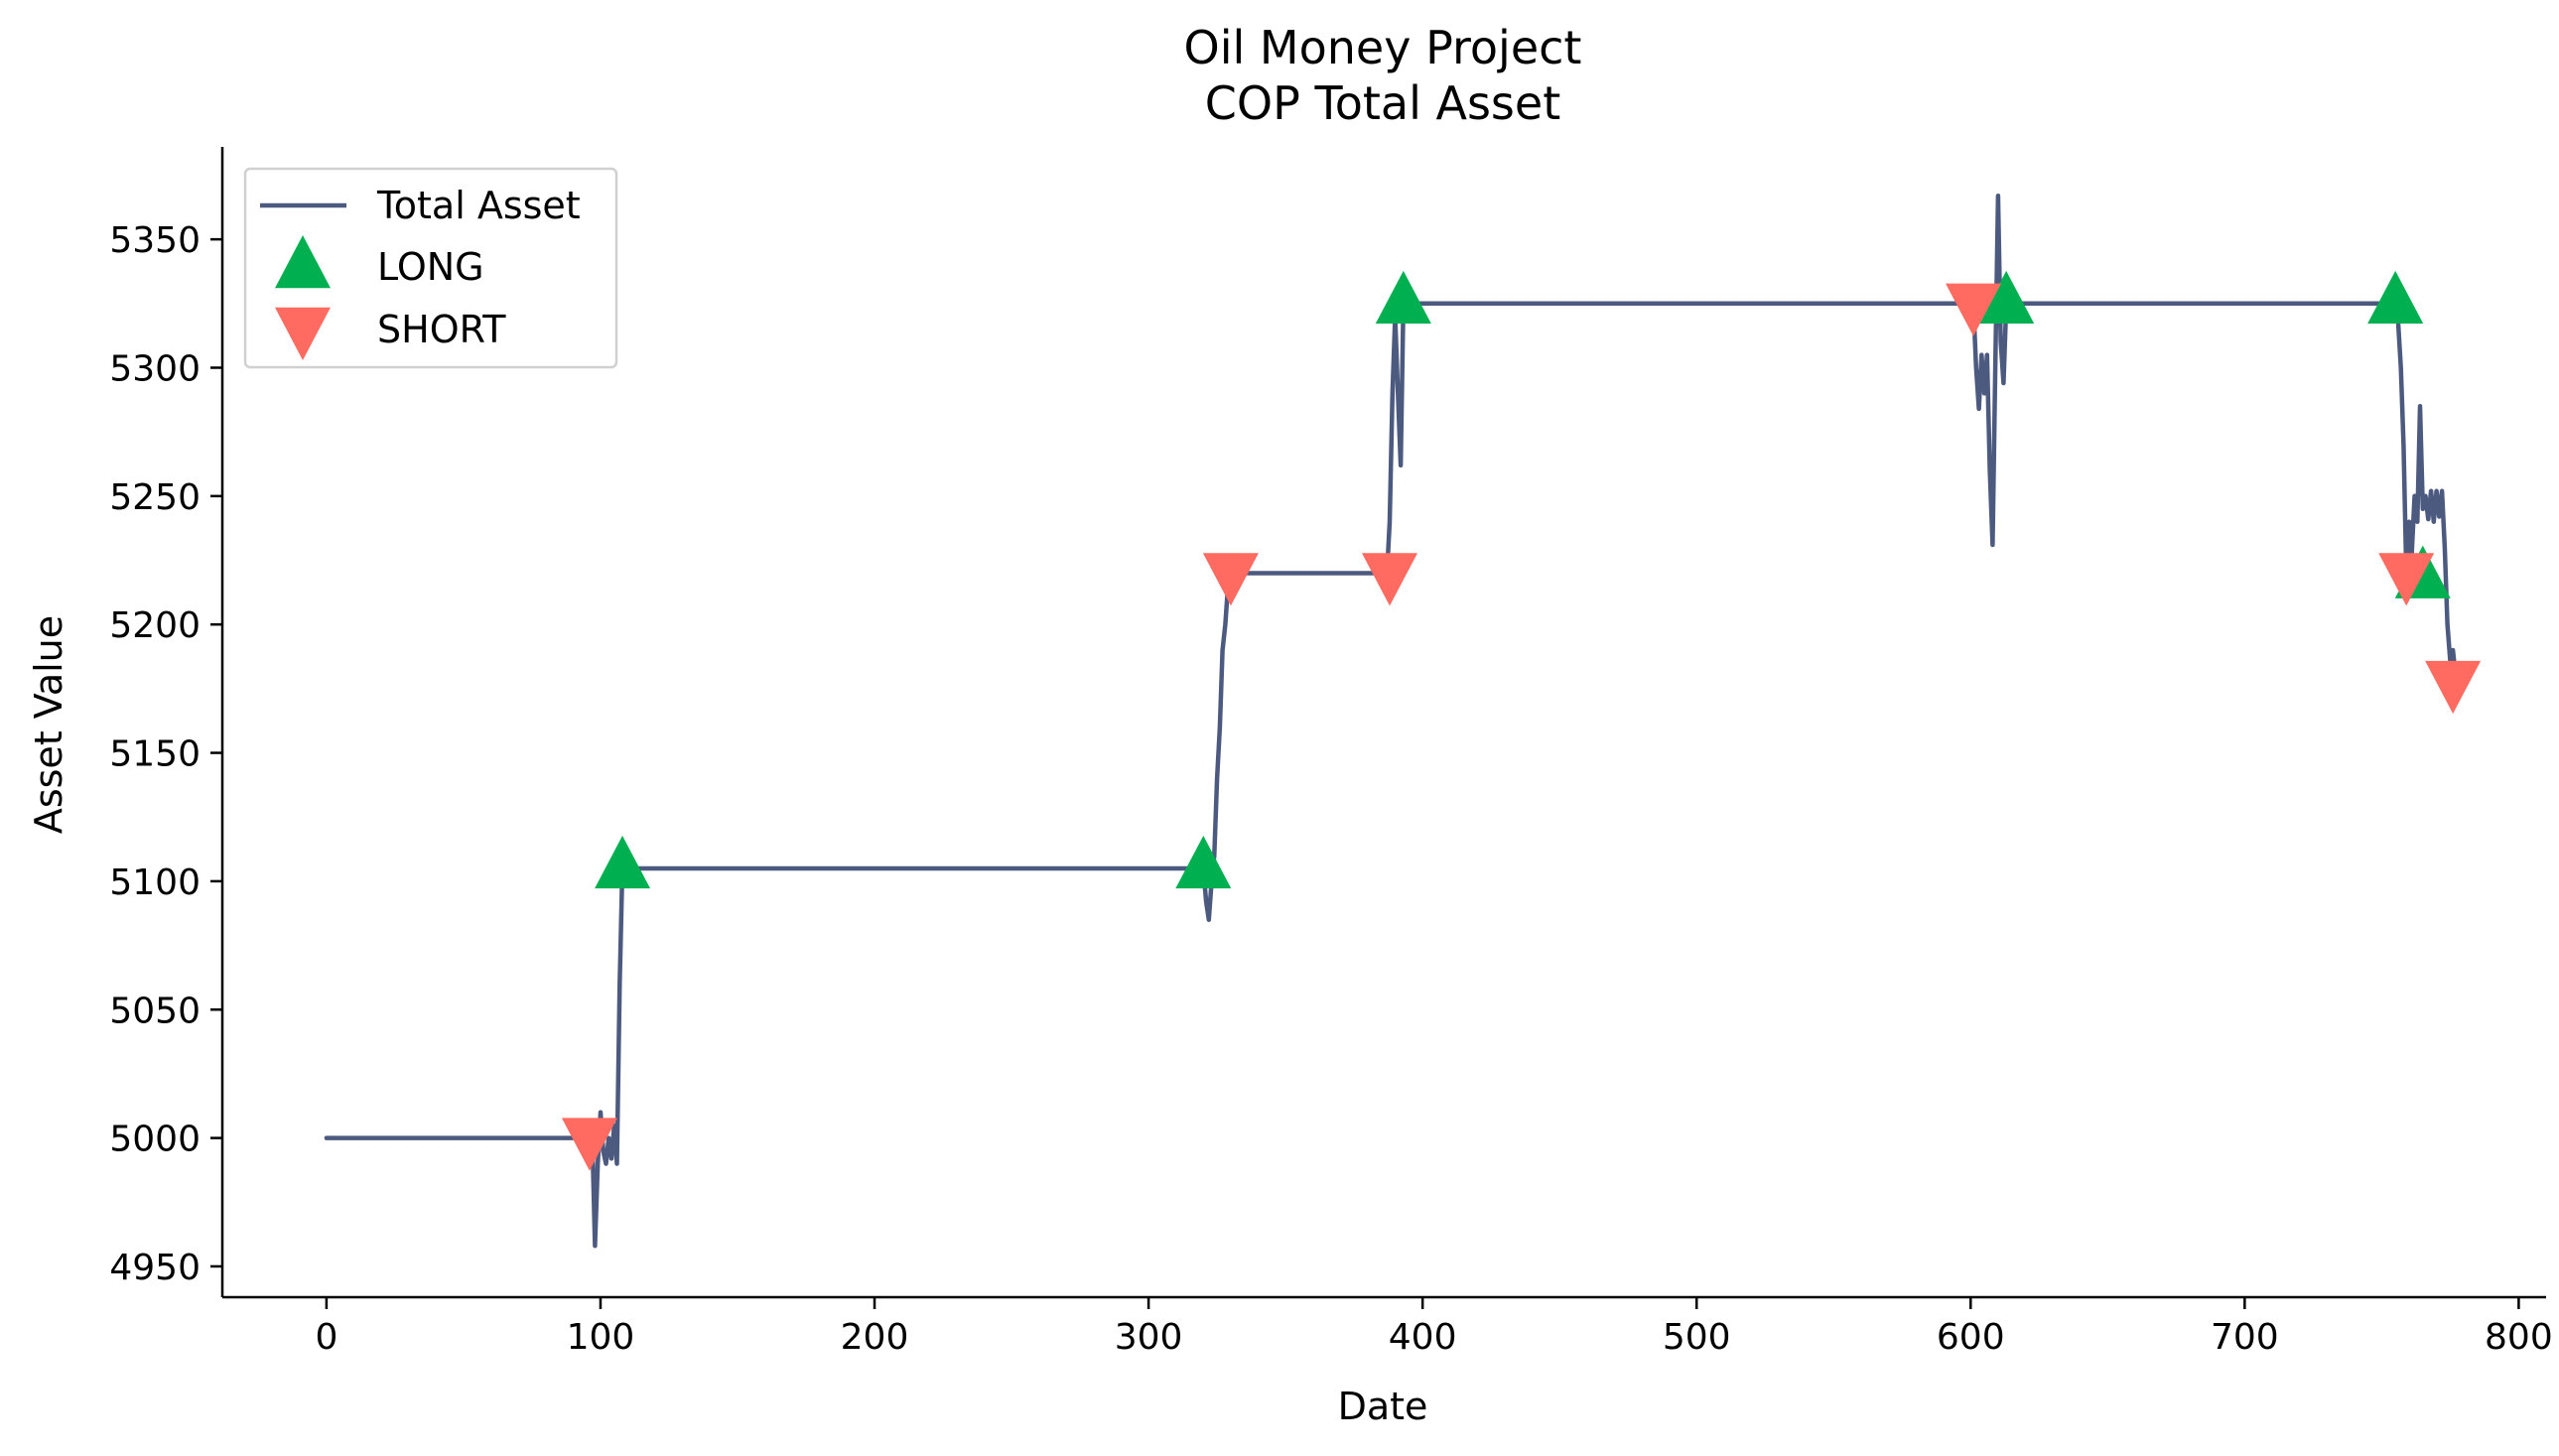 The height and width of the screenshot is (1456, 2559). Describe the element at coordinates (1383, 103) in the screenshot. I see `chart-subtitle: COP Total Asset` at that location.